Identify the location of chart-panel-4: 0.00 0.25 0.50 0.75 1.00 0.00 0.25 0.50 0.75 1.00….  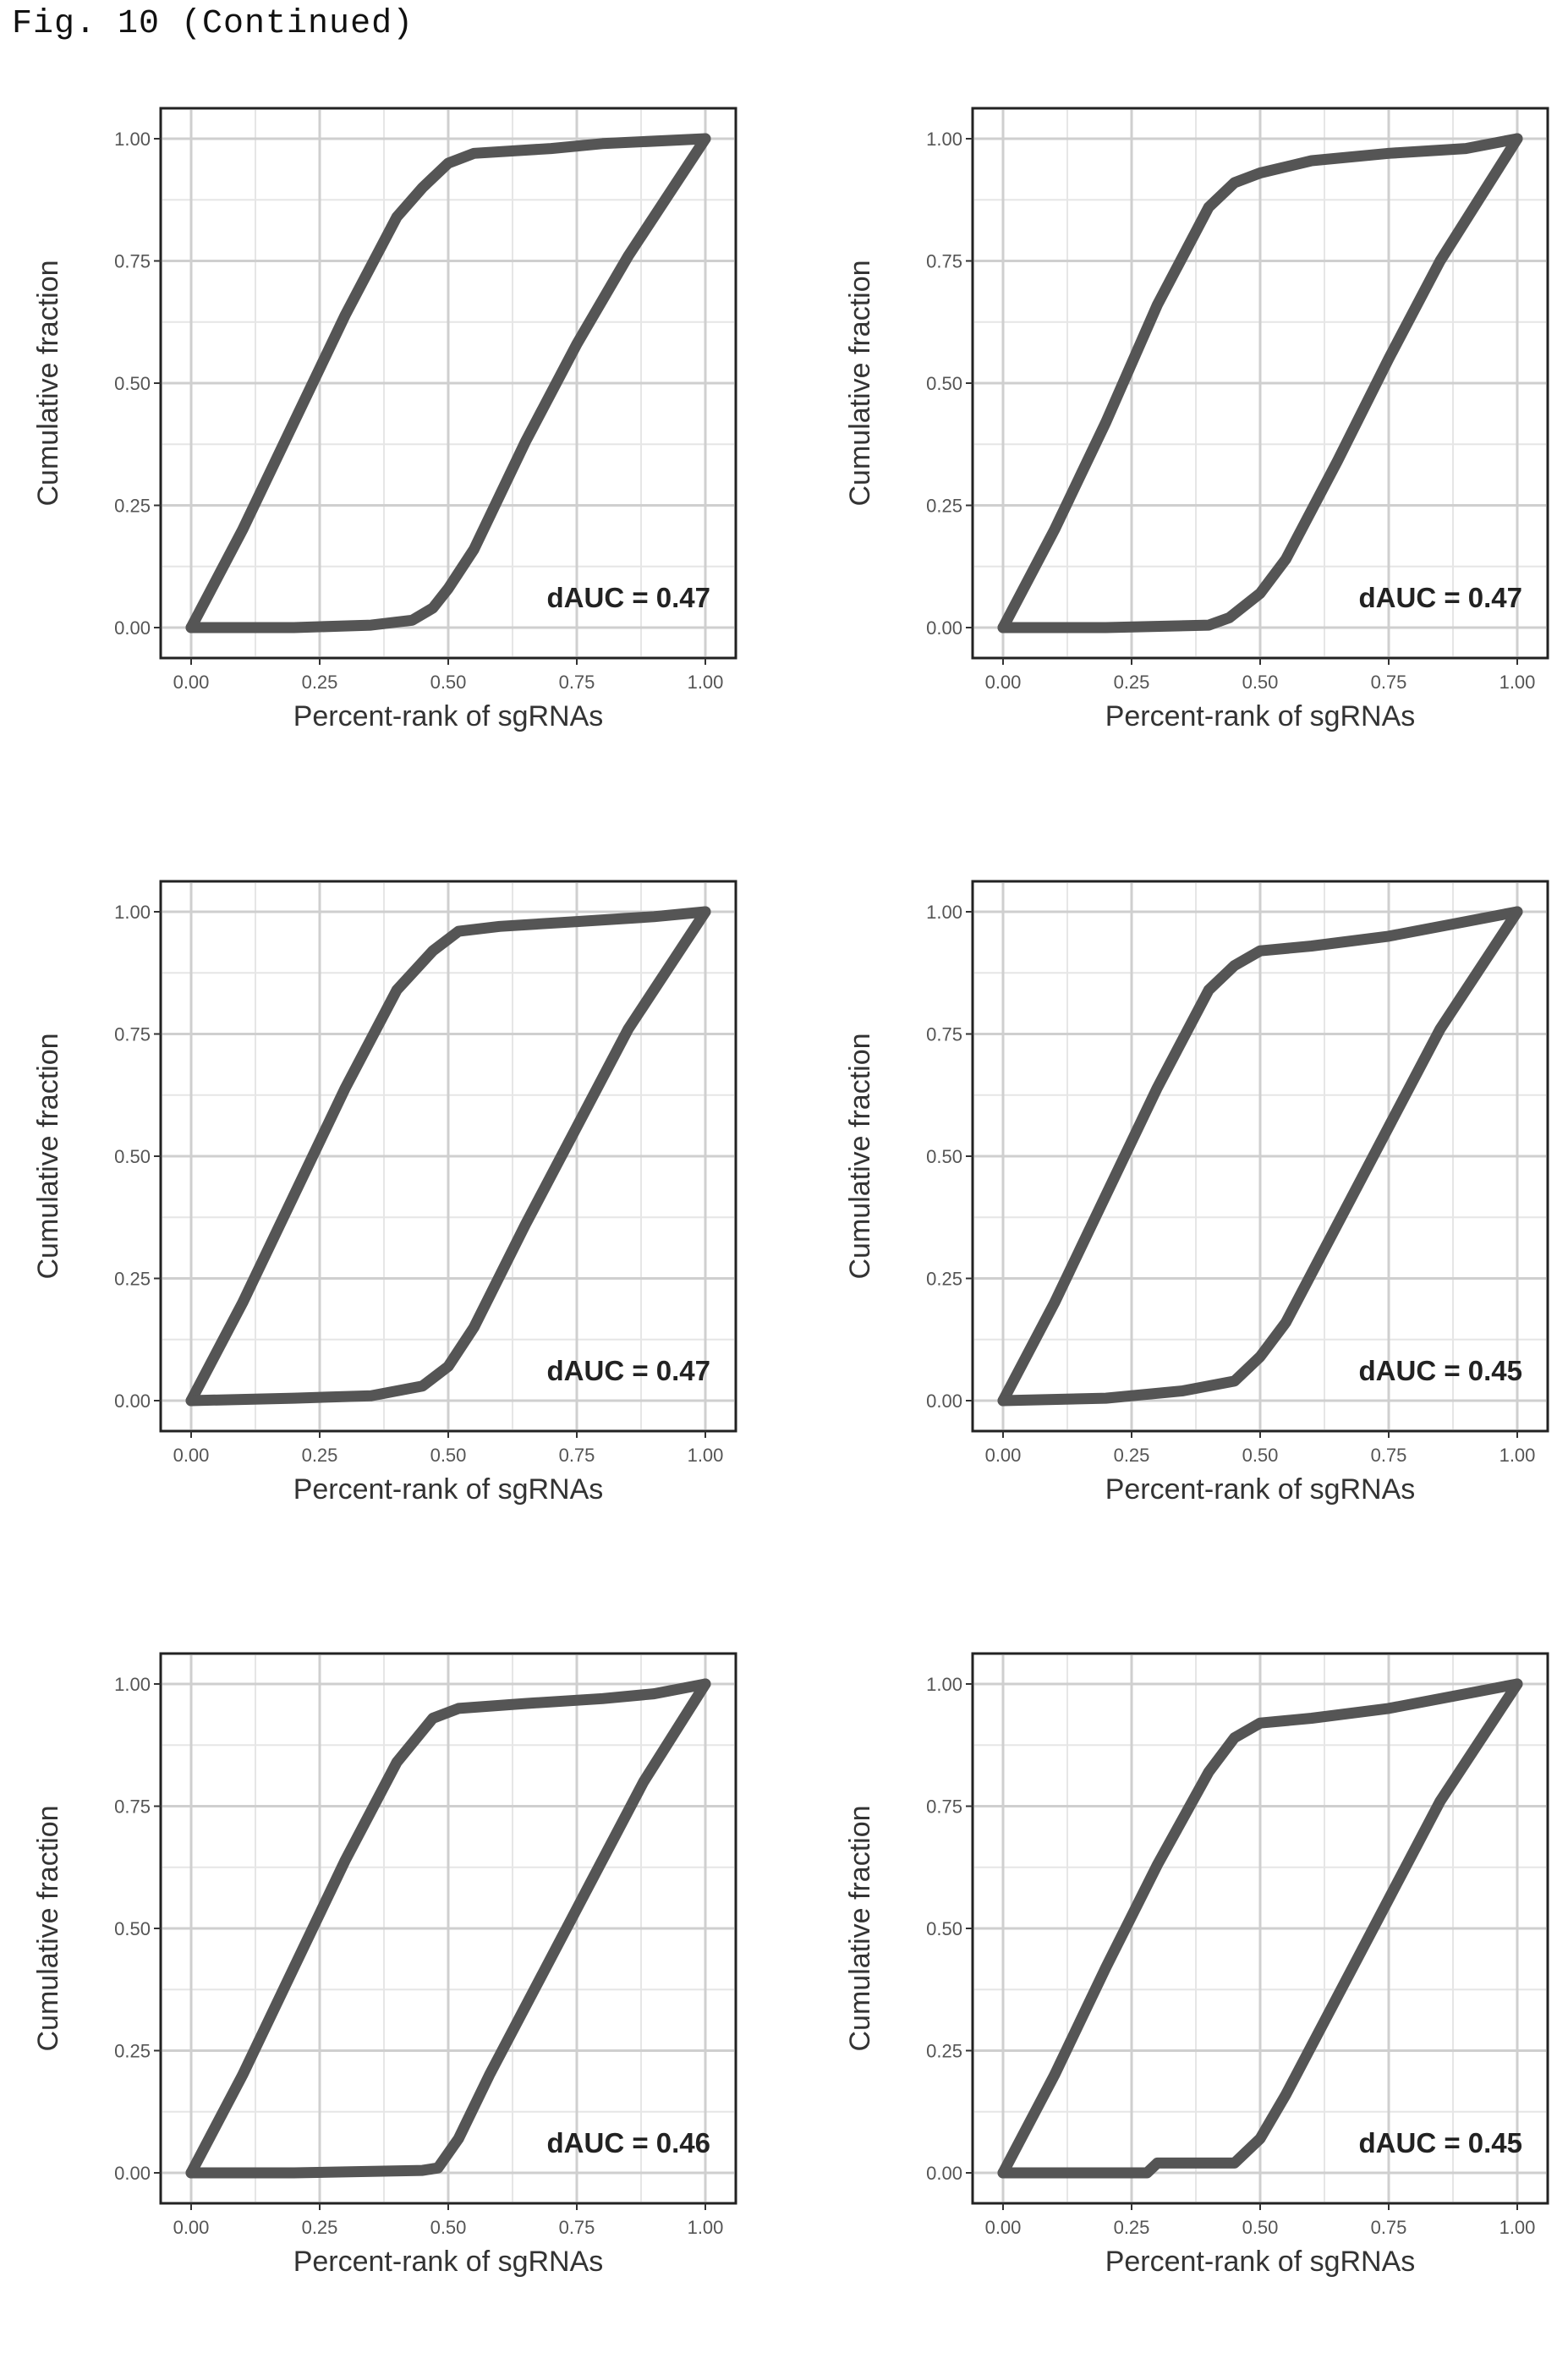
(1194, 1228).